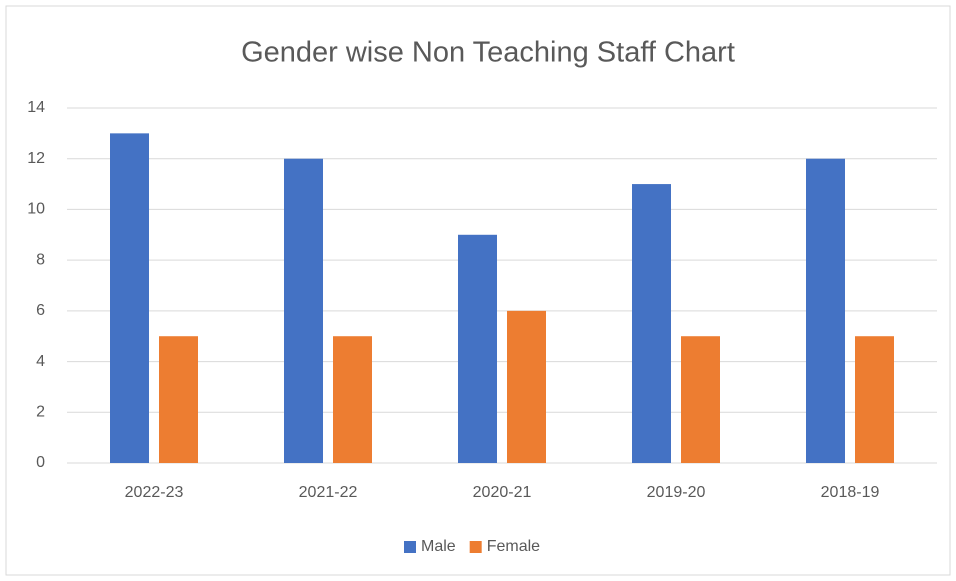 This screenshot has height=581, width=956. Describe the element at coordinates (36, 107) in the screenshot. I see `y-tick-label: 14` at that location.